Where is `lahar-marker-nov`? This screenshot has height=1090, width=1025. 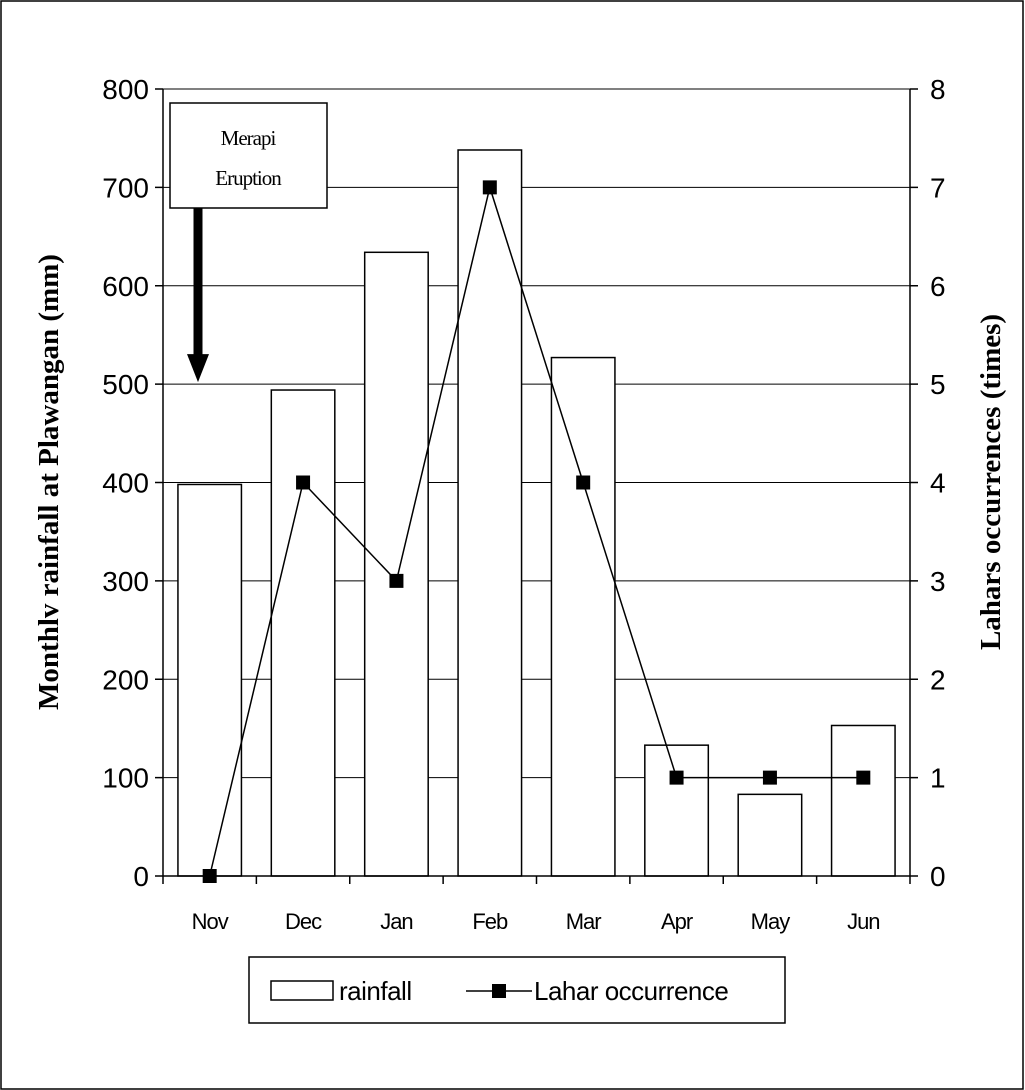 lahar-marker-nov is located at coordinates (209, 876).